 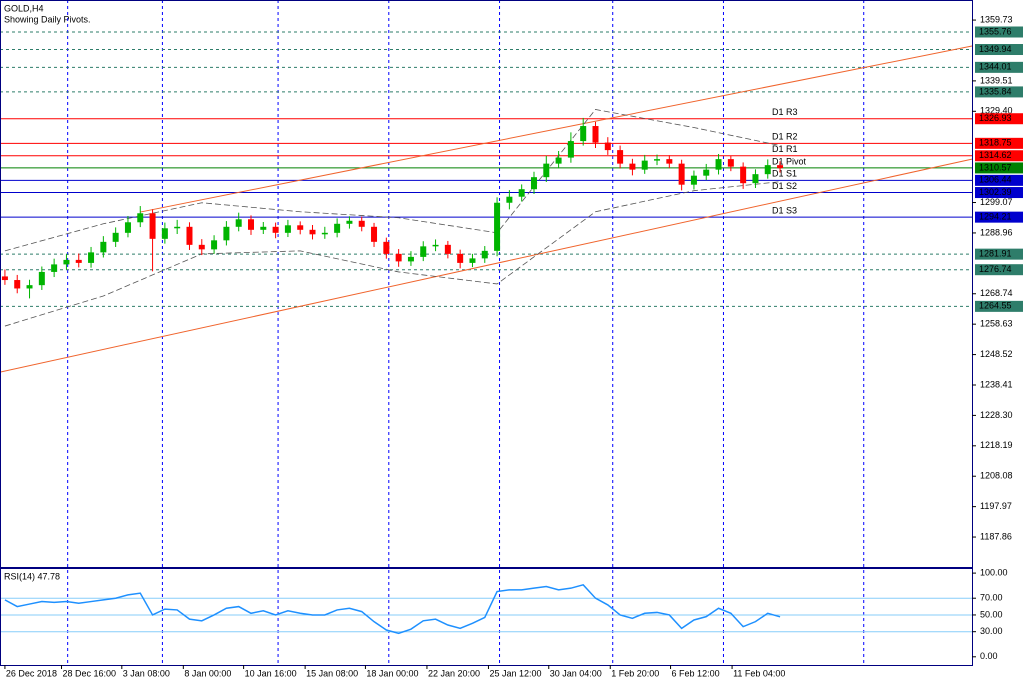 What do you see at coordinates (759, 673) in the screenshot?
I see `x-tick-label: 11 Feb 04:00` at bounding box center [759, 673].